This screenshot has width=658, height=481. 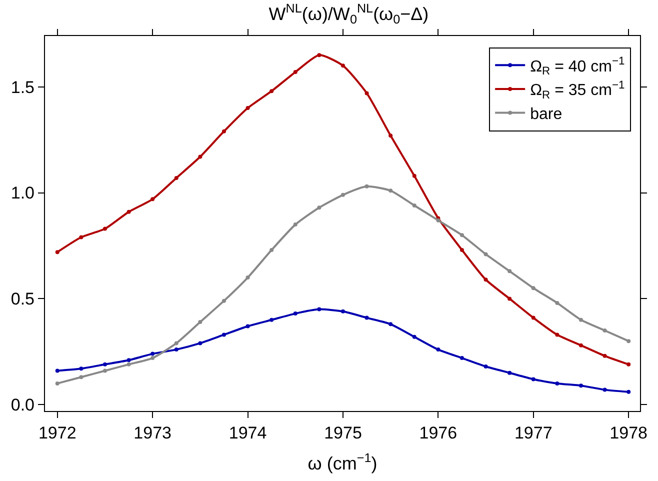 What do you see at coordinates (153, 433) in the screenshot?
I see `x-tick-label: 1973` at bounding box center [153, 433].